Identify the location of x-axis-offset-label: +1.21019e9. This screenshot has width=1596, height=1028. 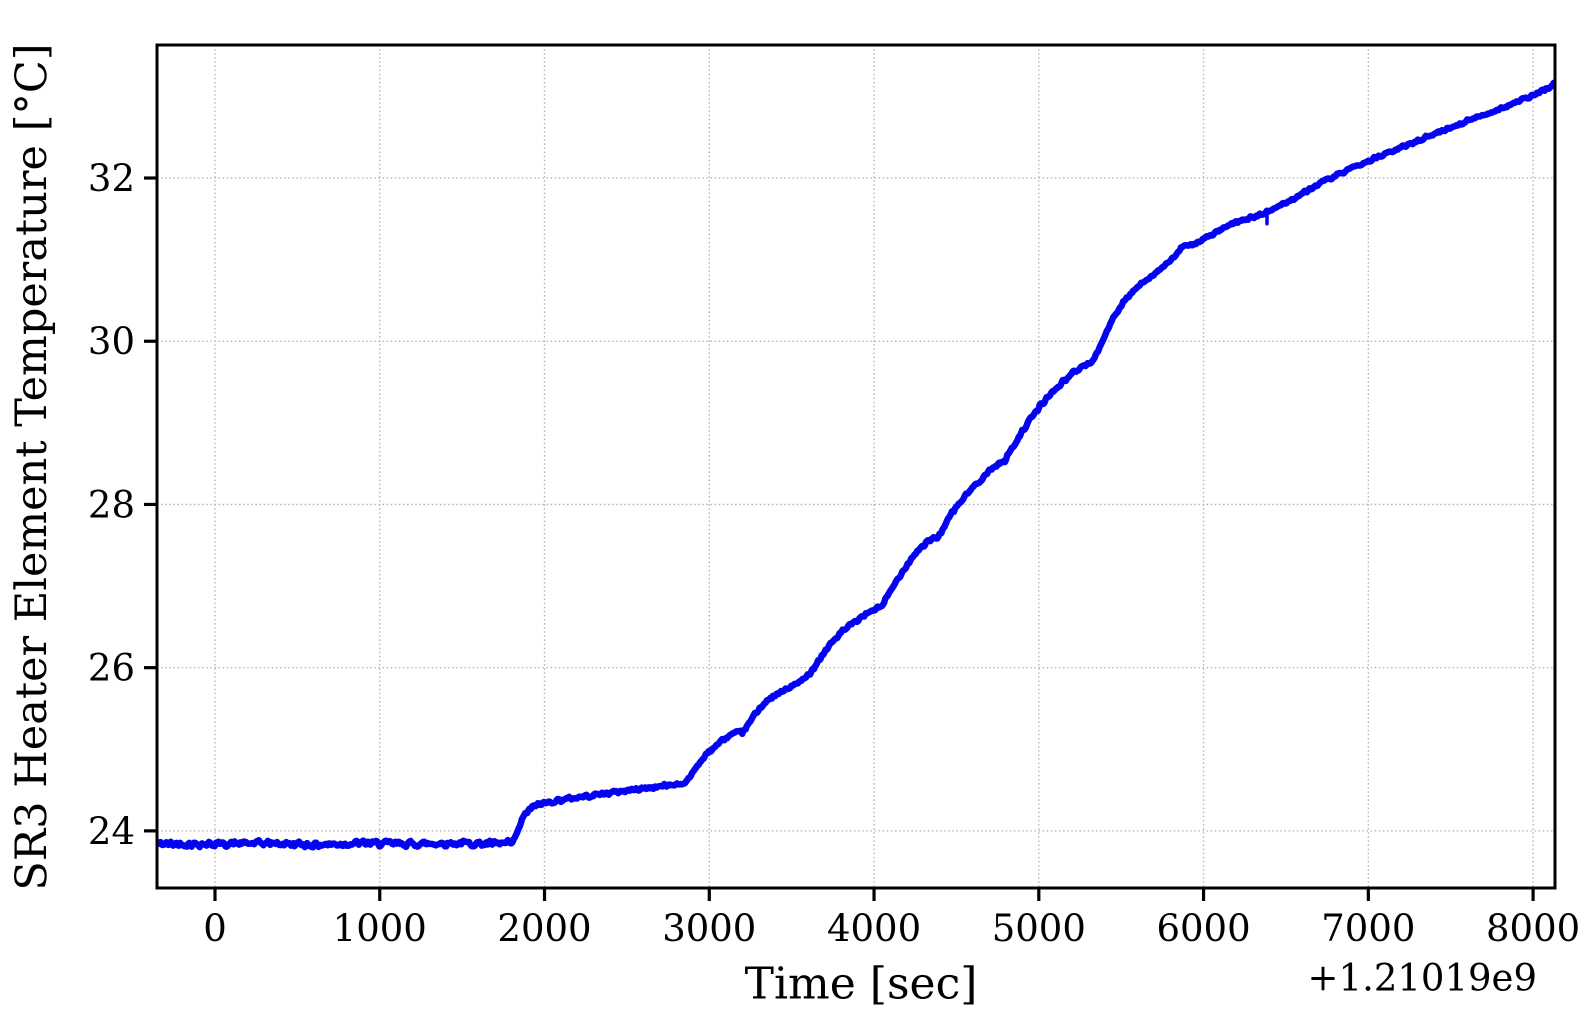
(1422, 978).